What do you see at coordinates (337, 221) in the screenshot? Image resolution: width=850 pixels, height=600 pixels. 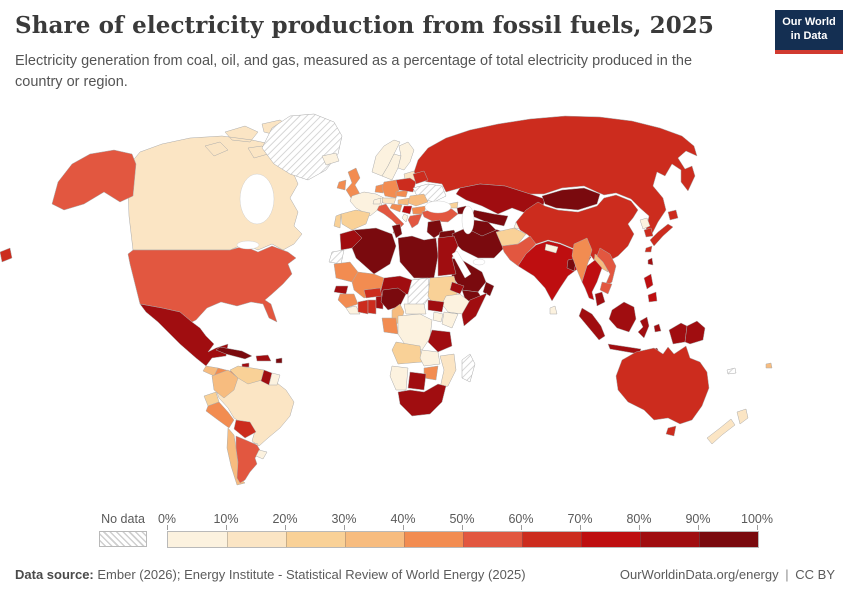 I see `country-portugal` at bounding box center [337, 221].